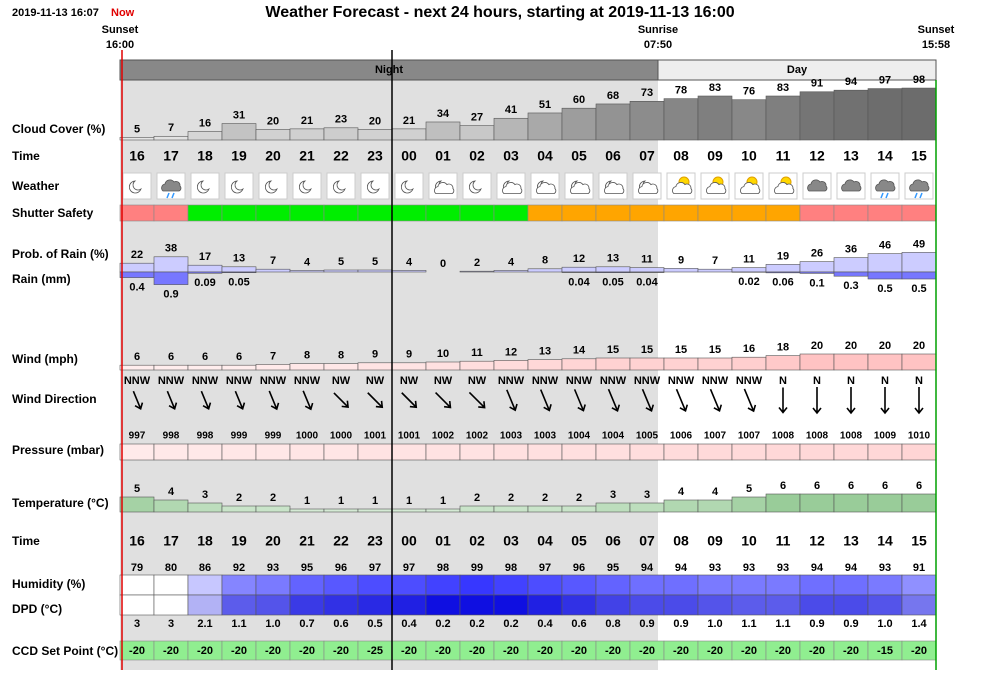 The image size is (1000, 680). What do you see at coordinates (782, 283) in the screenshot?
I see `rain-value: 0.06` at bounding box center [782, 283].